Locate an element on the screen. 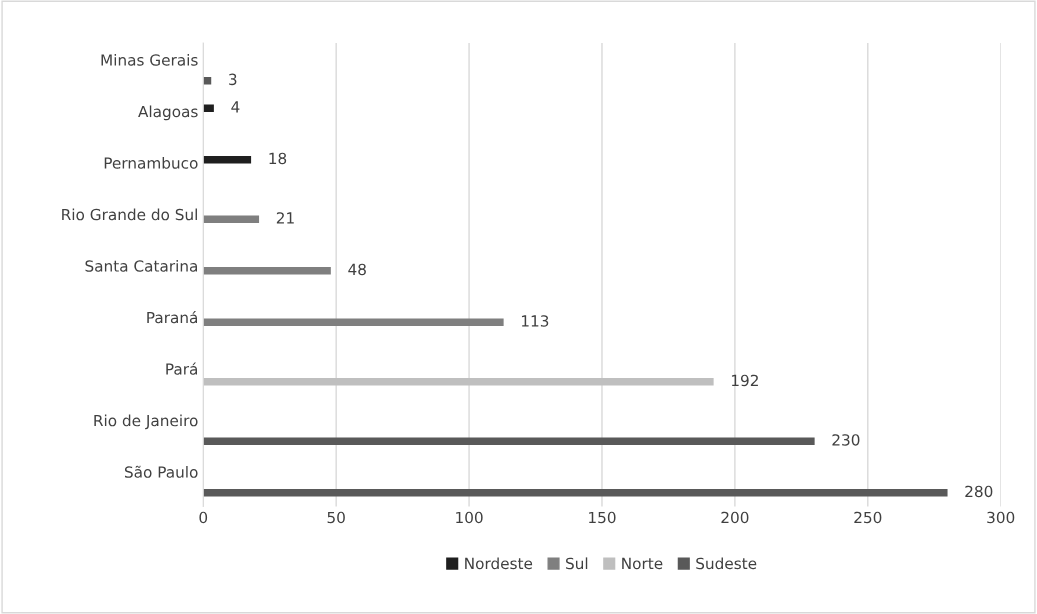  data-label: 113 is located at coordinates (535, 321).